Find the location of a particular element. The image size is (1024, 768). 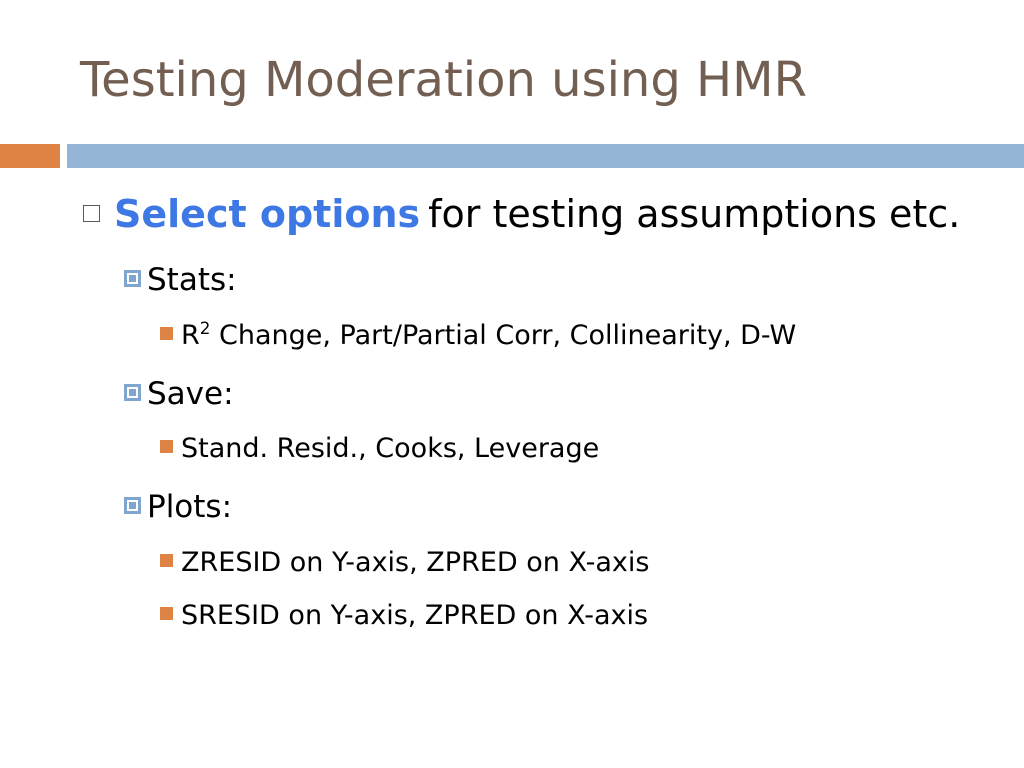

bullet-save-item: Stand. Resid., Cooks, Leverage is located at coordinates (379, 448).